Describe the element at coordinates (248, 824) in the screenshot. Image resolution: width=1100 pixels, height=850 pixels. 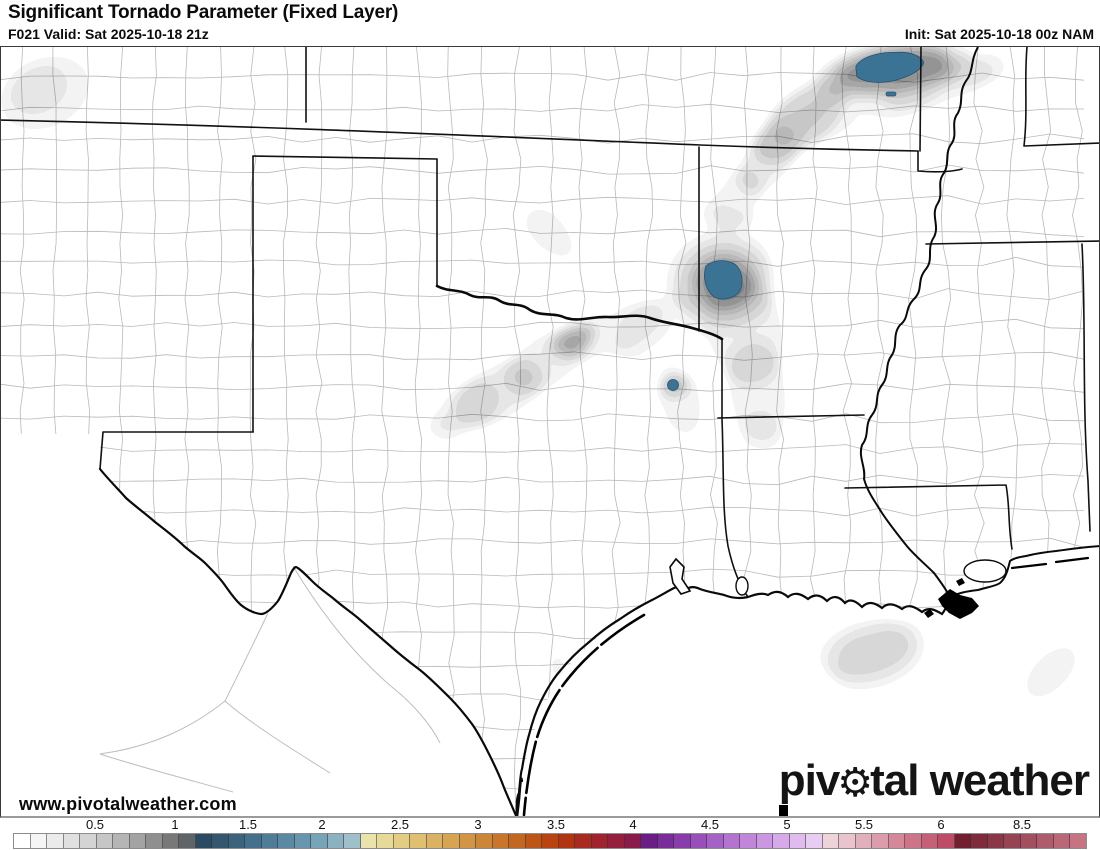
I see `colorbar-tick-label: 1.5` at that location.